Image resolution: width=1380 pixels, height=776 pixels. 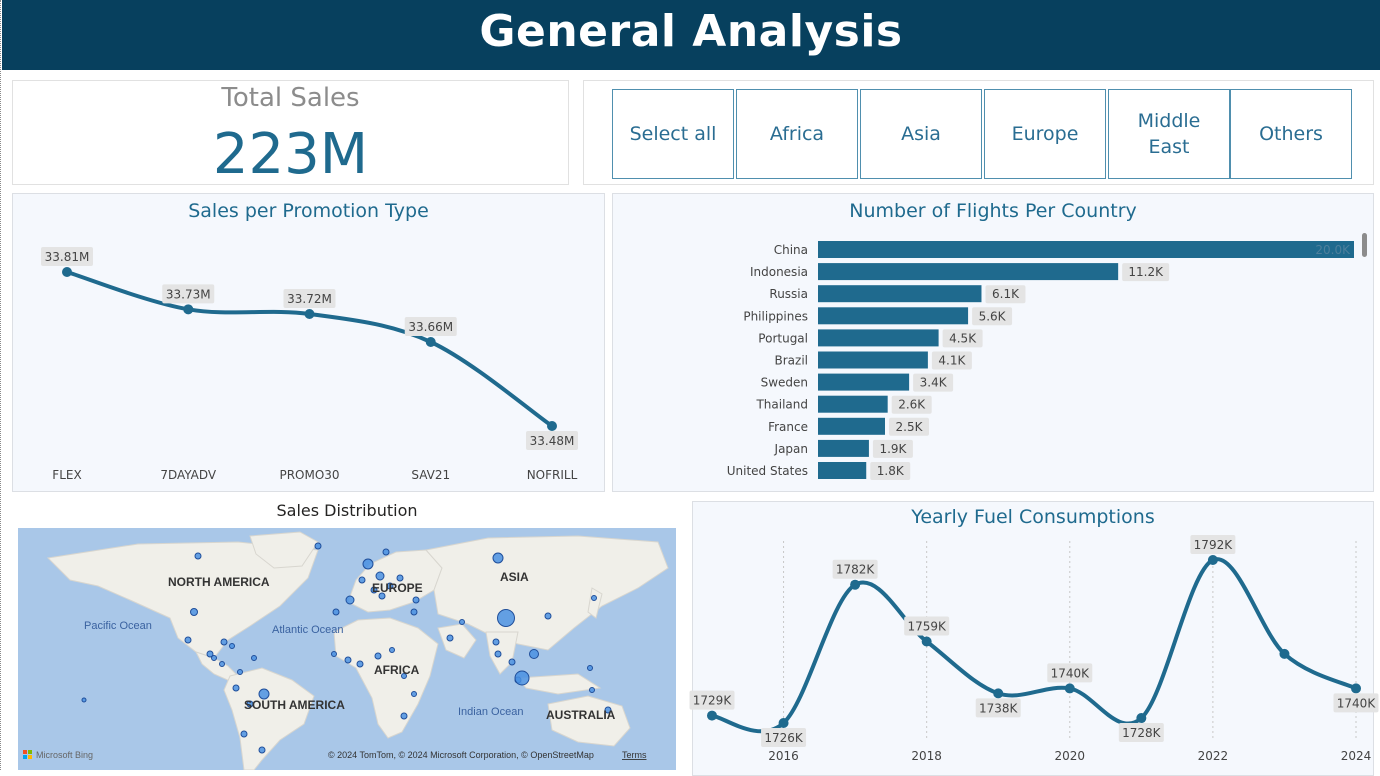 I want to click on kpi-value: 223M, so click(x=290, y=154).